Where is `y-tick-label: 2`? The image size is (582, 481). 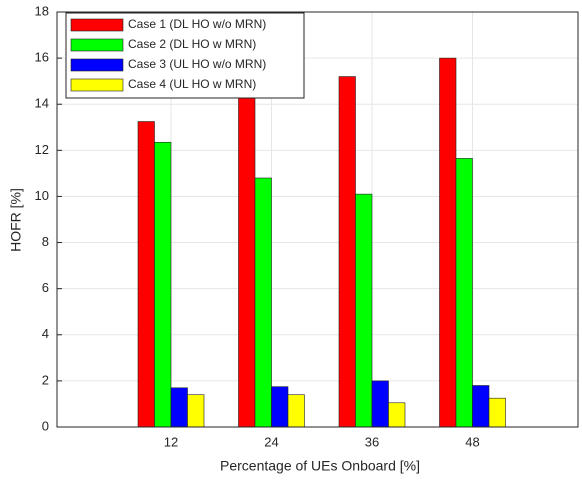
y-tick-label: 2 is located at coordinates (45, 379).